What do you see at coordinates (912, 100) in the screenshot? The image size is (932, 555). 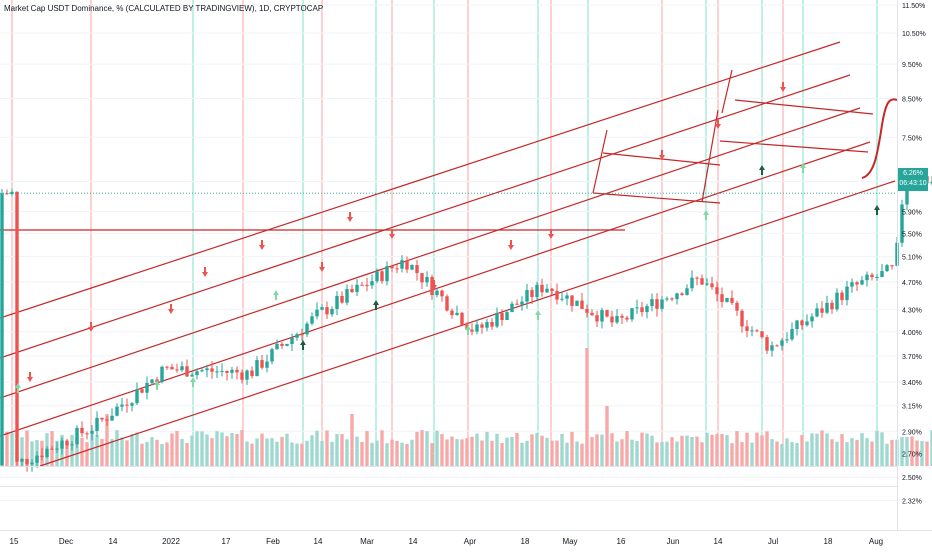 I see `price-tick-label: 8.50%` at bounding box center [912, 100].